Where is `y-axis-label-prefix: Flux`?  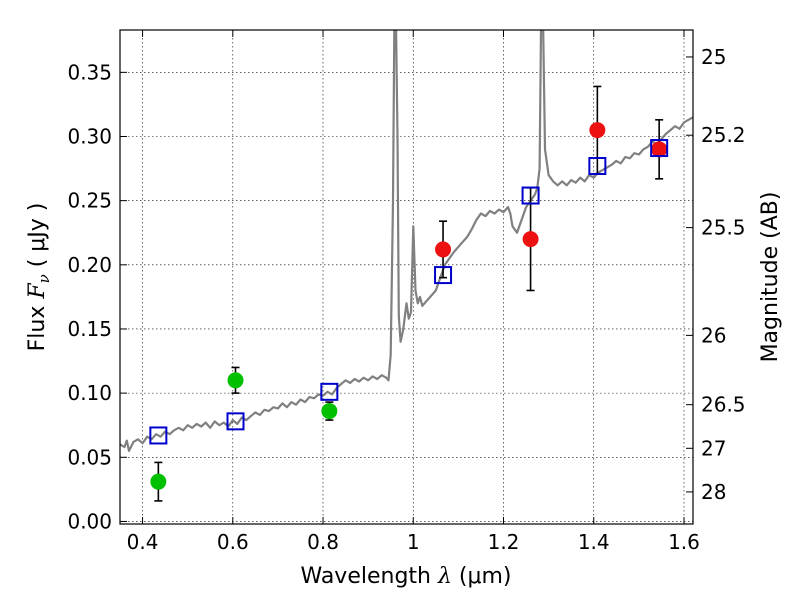
y-axis-label-prefix: Flux is located at coordinates (37, 325).